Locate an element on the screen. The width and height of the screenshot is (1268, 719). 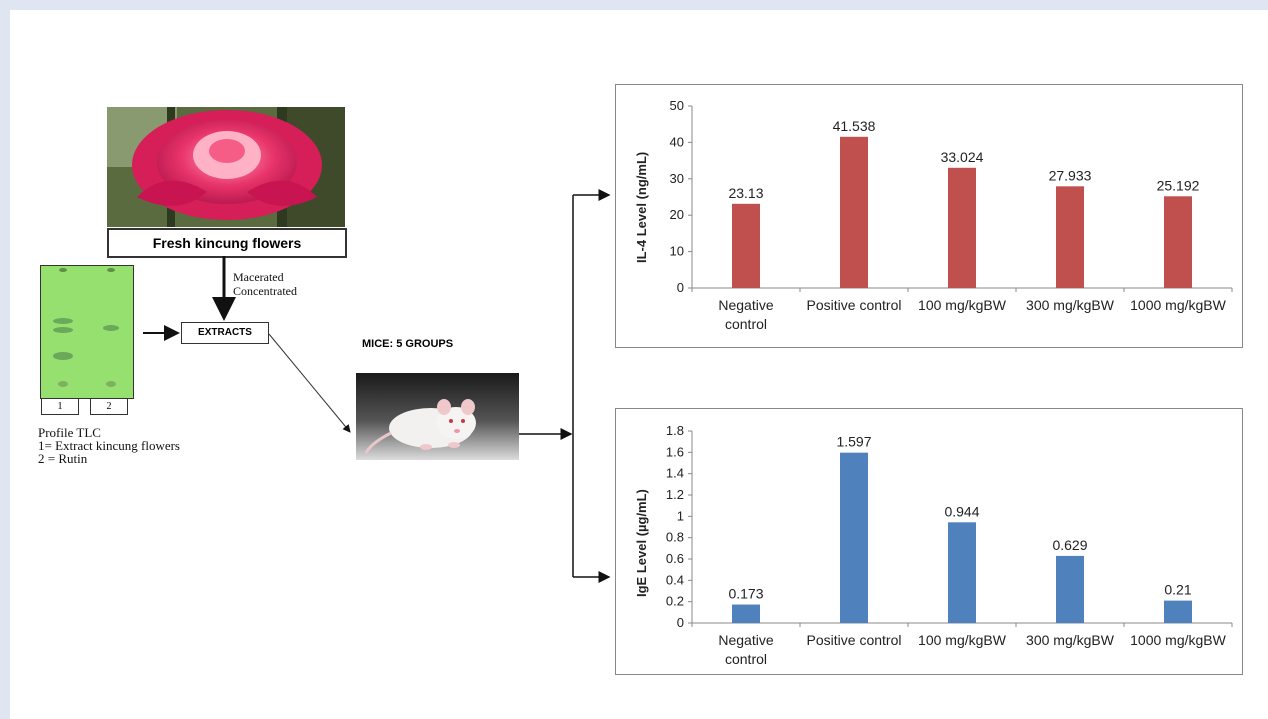
process-line1: Macerated is located at coordinates (258, 277).